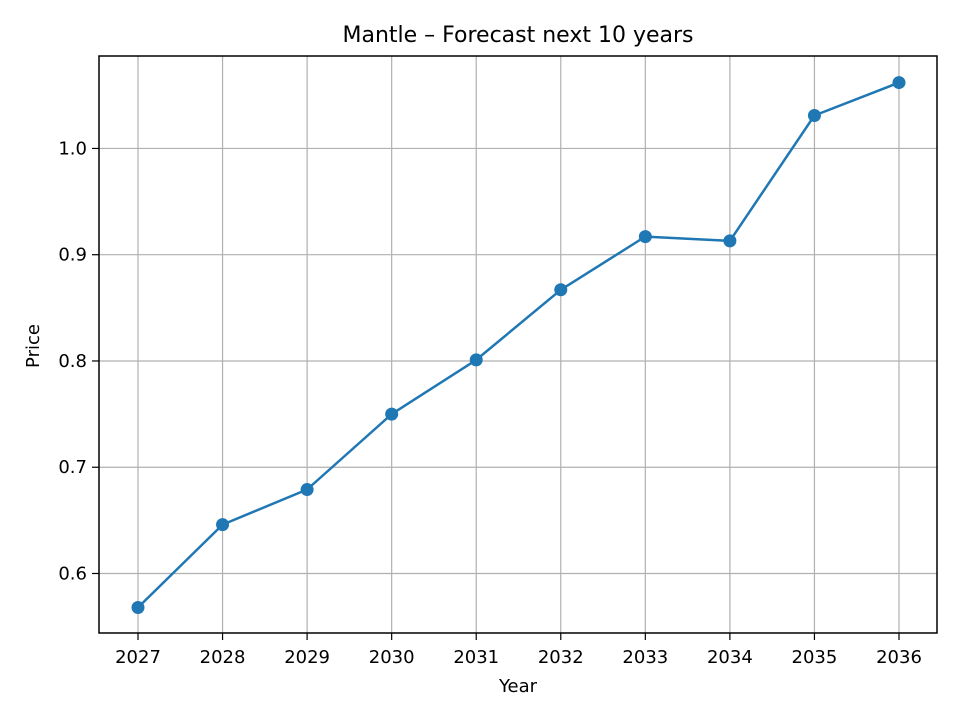 The image size is (960, 720). I want to click on y-tick-label: 0.9, so click(72, 255).